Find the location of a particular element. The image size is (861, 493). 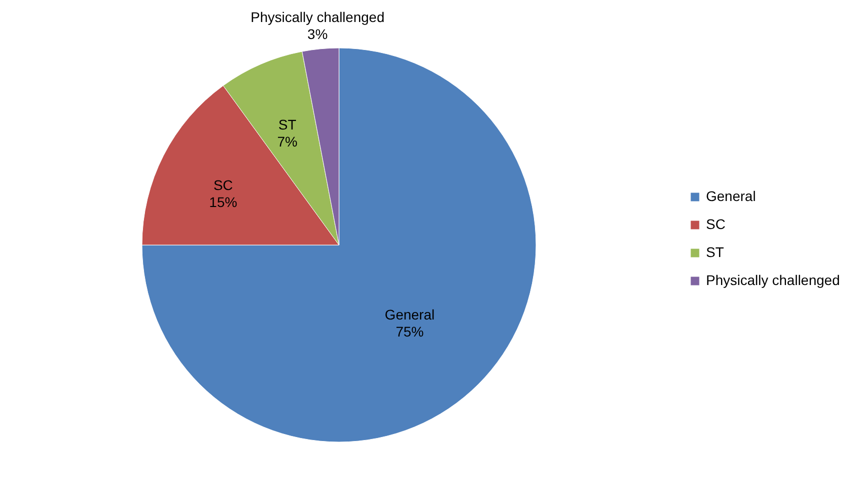

slice-label: ST is located at coordinates (287, 124).